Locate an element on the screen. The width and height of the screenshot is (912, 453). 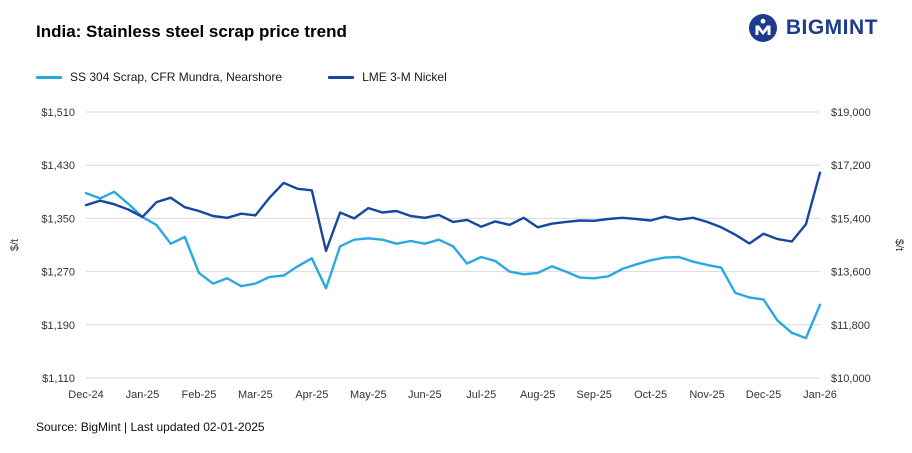
left-axis-tick: $1,510 is located at coordinates (58, 113).